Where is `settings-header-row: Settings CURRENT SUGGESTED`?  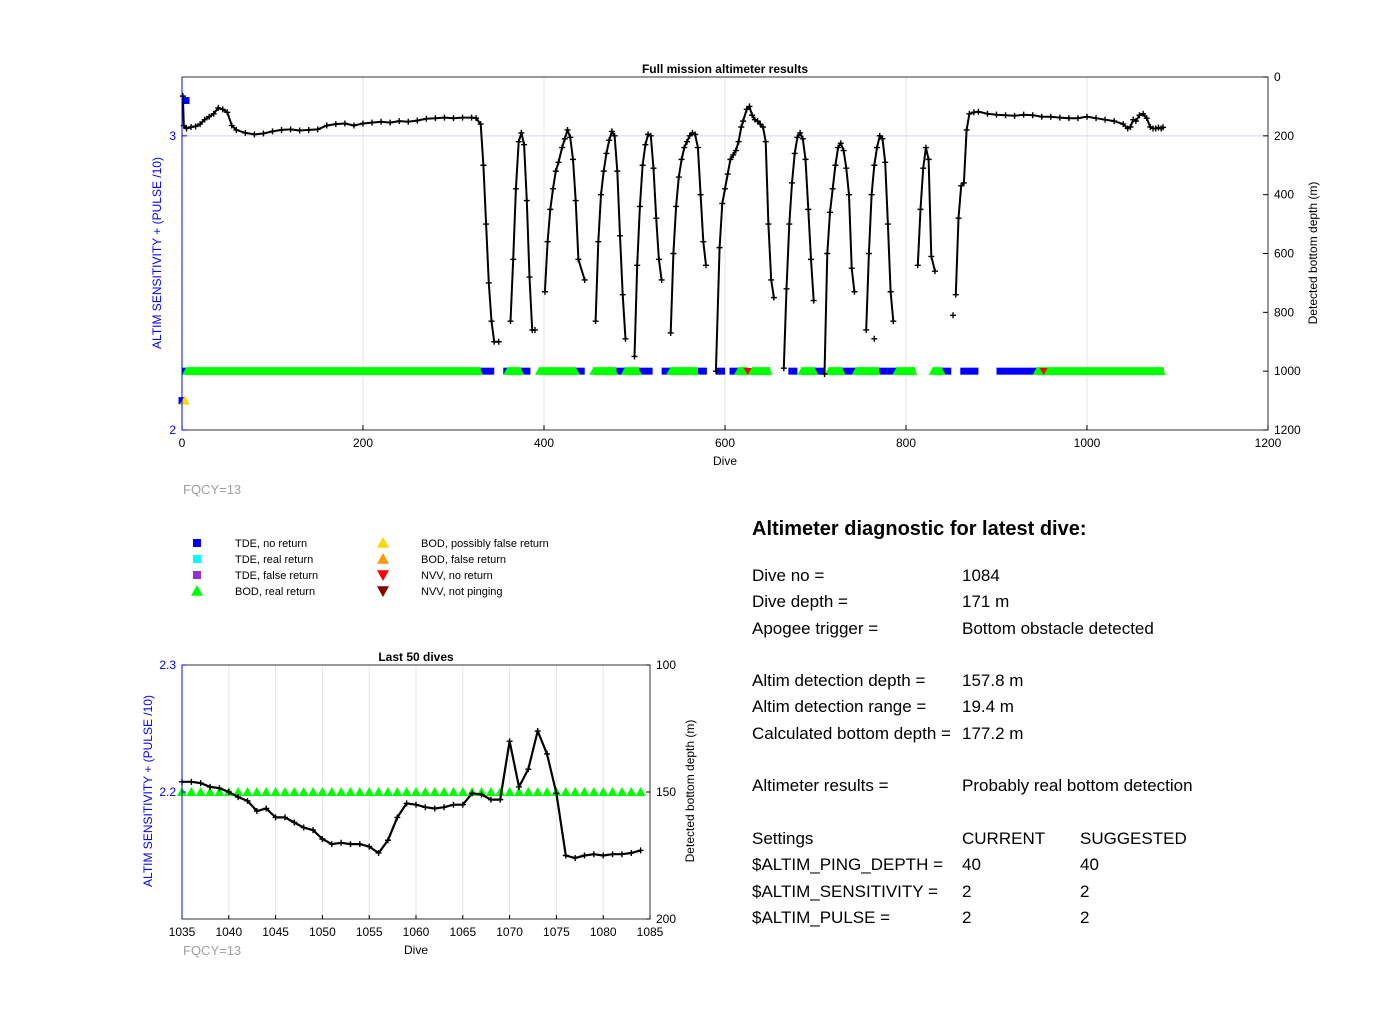
settings-header-row: Settings CURRENT SUGGESTED is located at coordinates (1032, 839).